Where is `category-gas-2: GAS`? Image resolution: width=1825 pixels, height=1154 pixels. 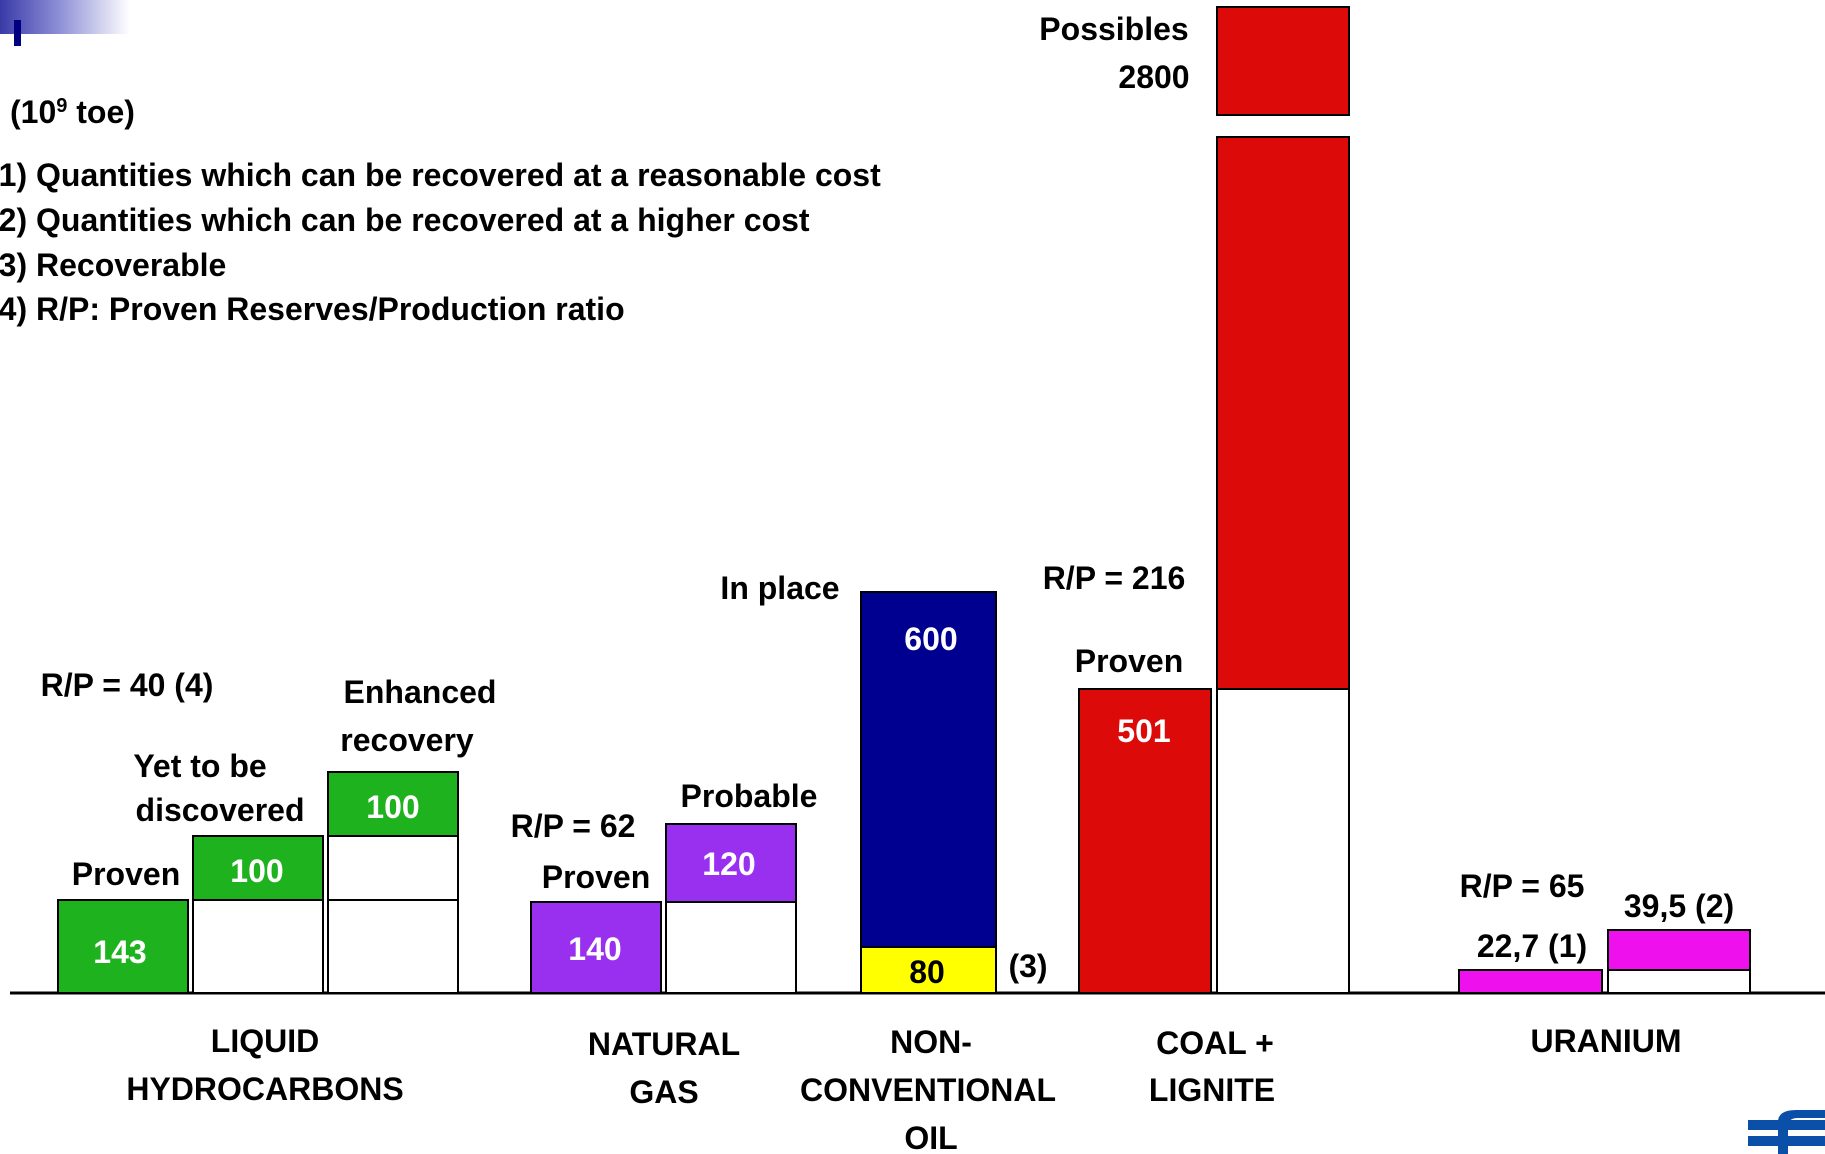 category-gas-2: GAS is located at coordinates (663, 1092).